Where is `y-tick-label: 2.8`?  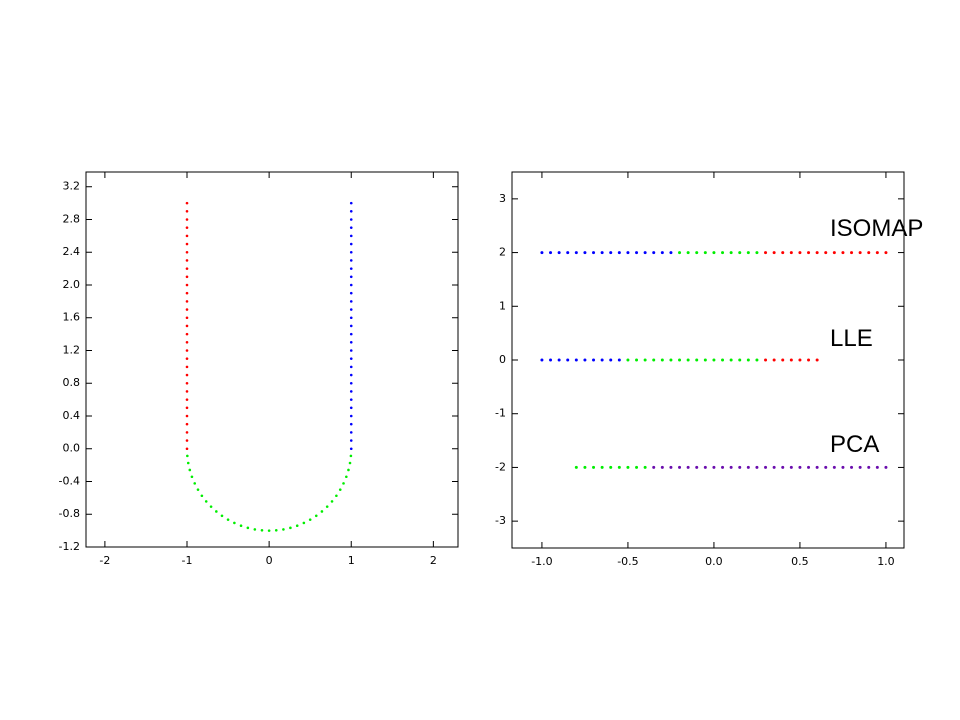 y-tick-label: 2.8 is located at coordinates (72, 218).